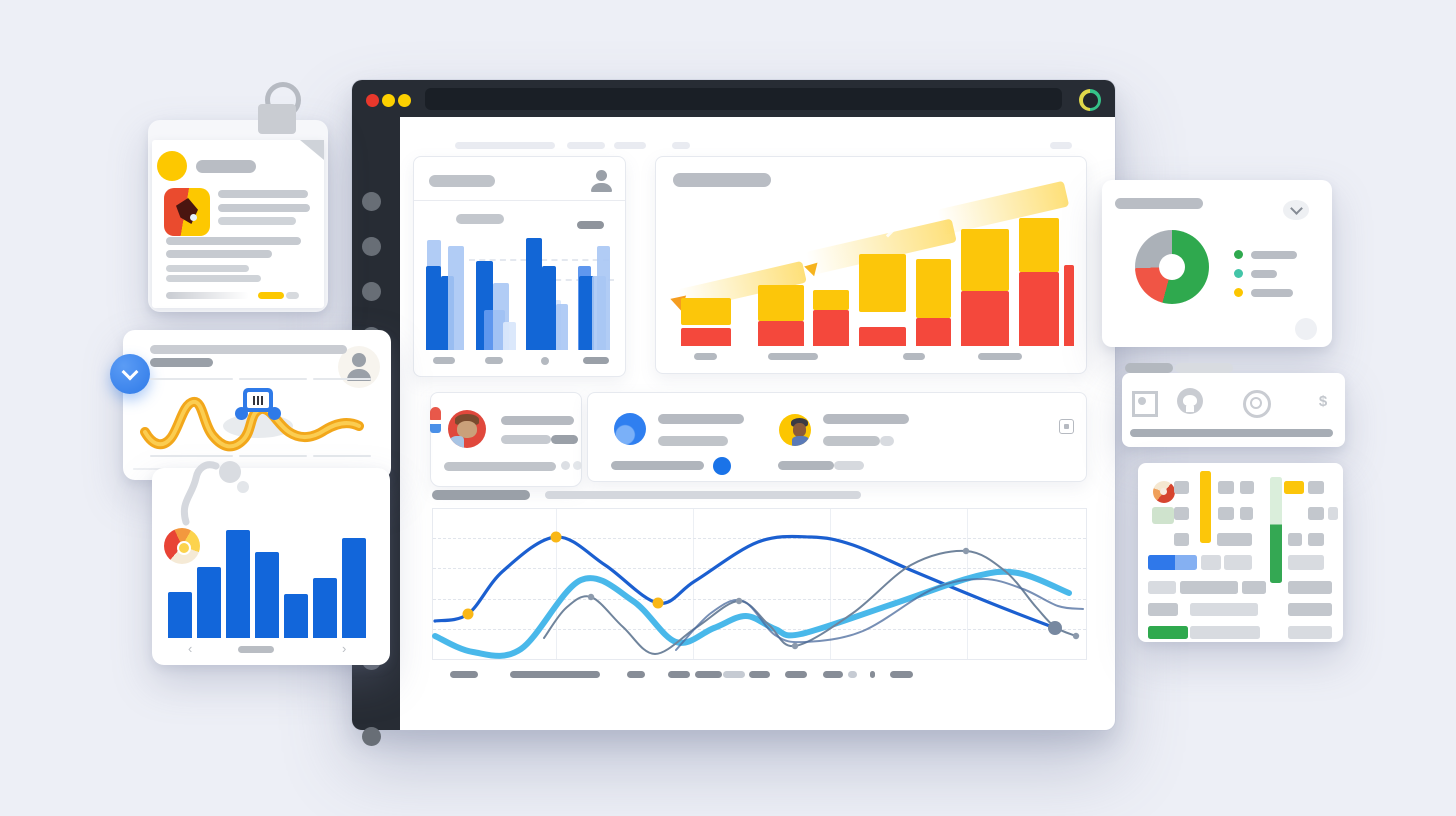 The height and width of the screenshot is (816, 1456). What do you see at coordinates (388, 100) in the screenshot?
I see `minimize-window-button` at bounding box center [388, 100].